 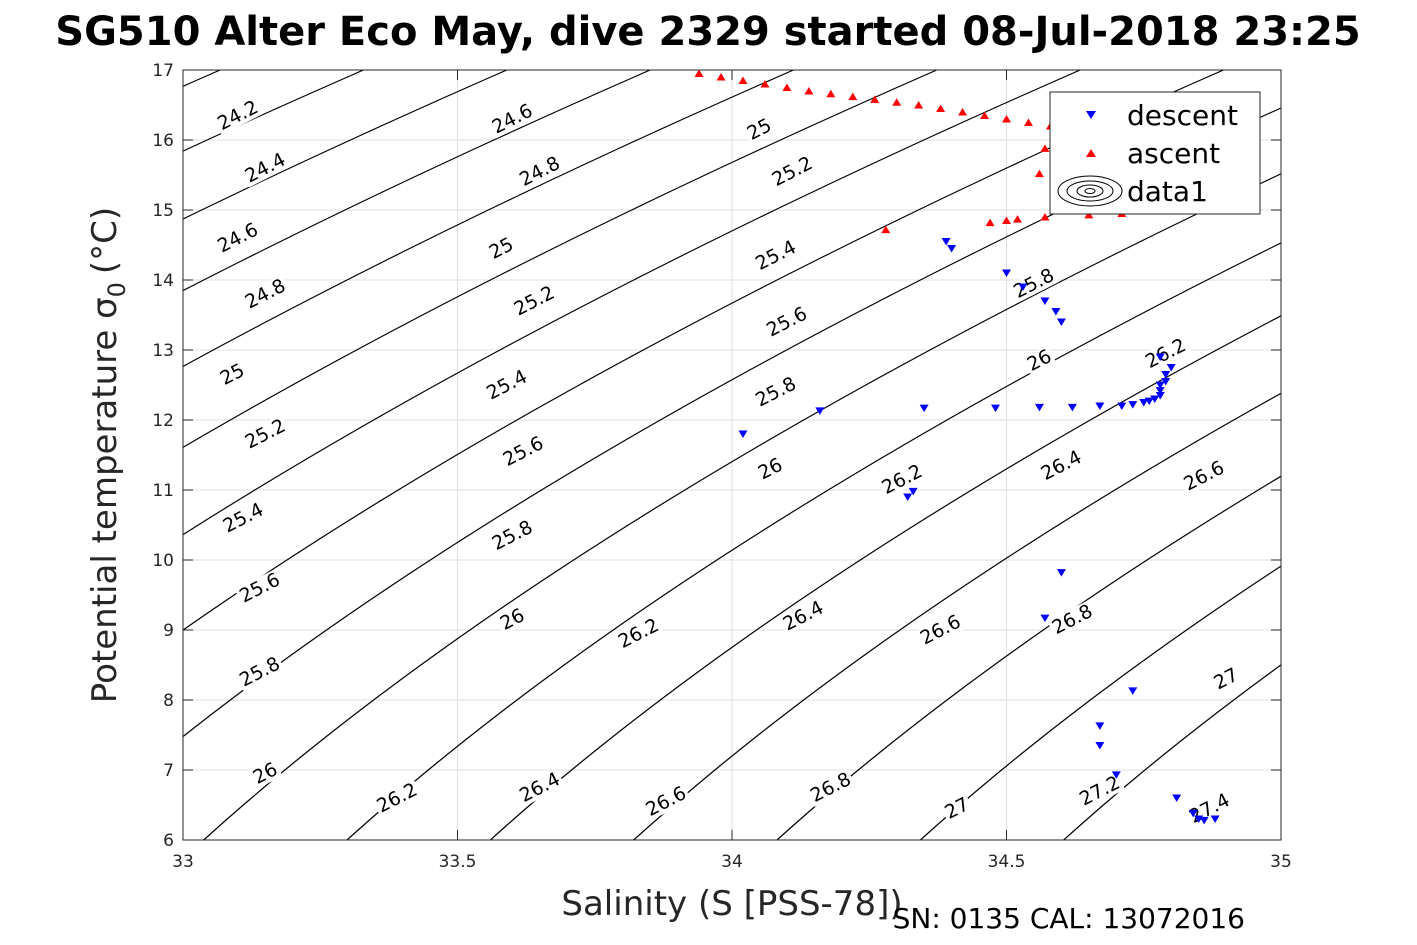 What do you see at coordinates (117, 289) in the screenshot?
I see `y-axis-label-subscript: 0` at bounding box center [117, 289].